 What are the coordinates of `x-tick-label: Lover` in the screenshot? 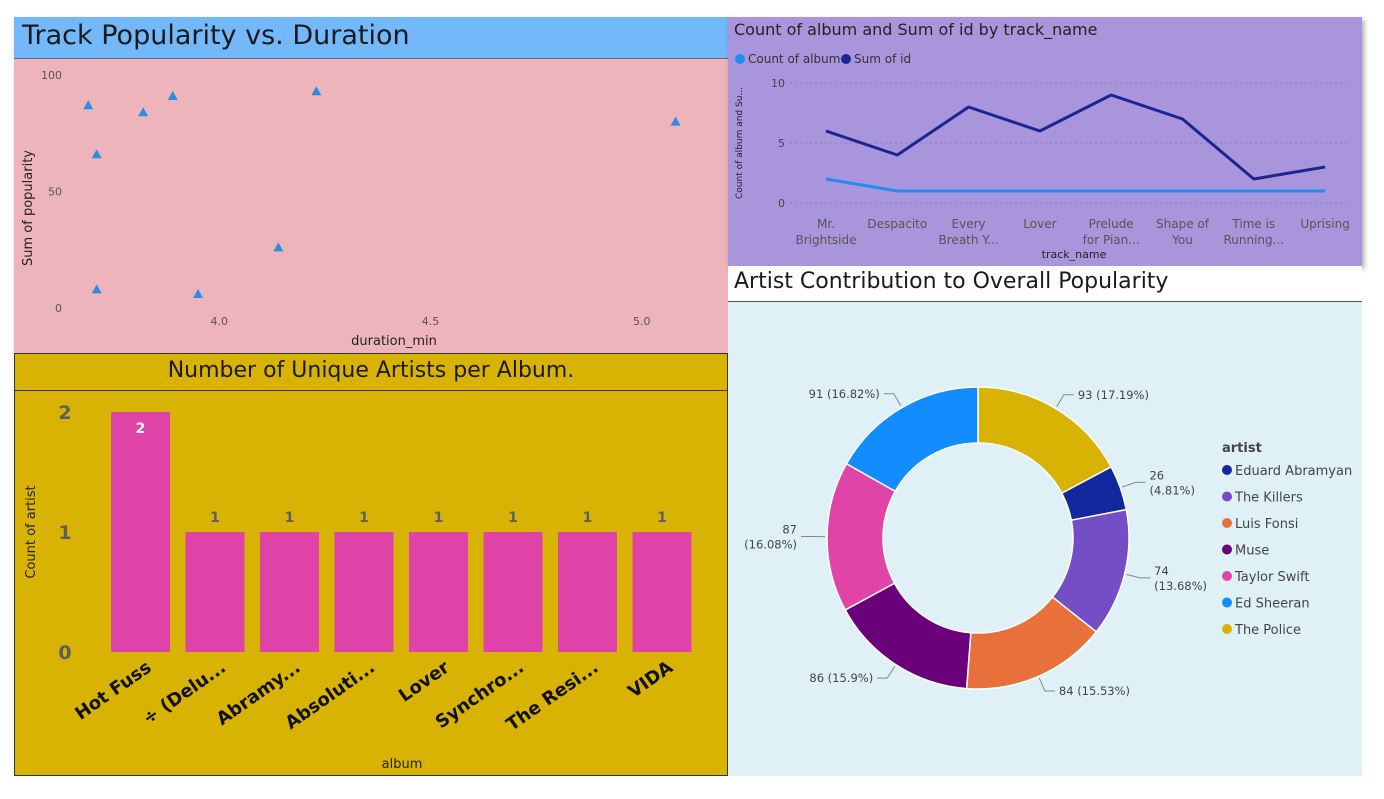 It's located at (1039, 224).